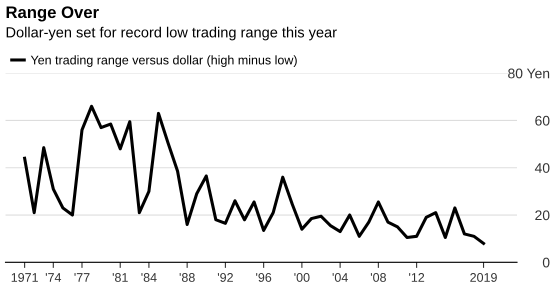  What do you see at coordinates (378, 277) in the screenshot?
I see `x-tick-label: '08` at bounding box center [378, 277].